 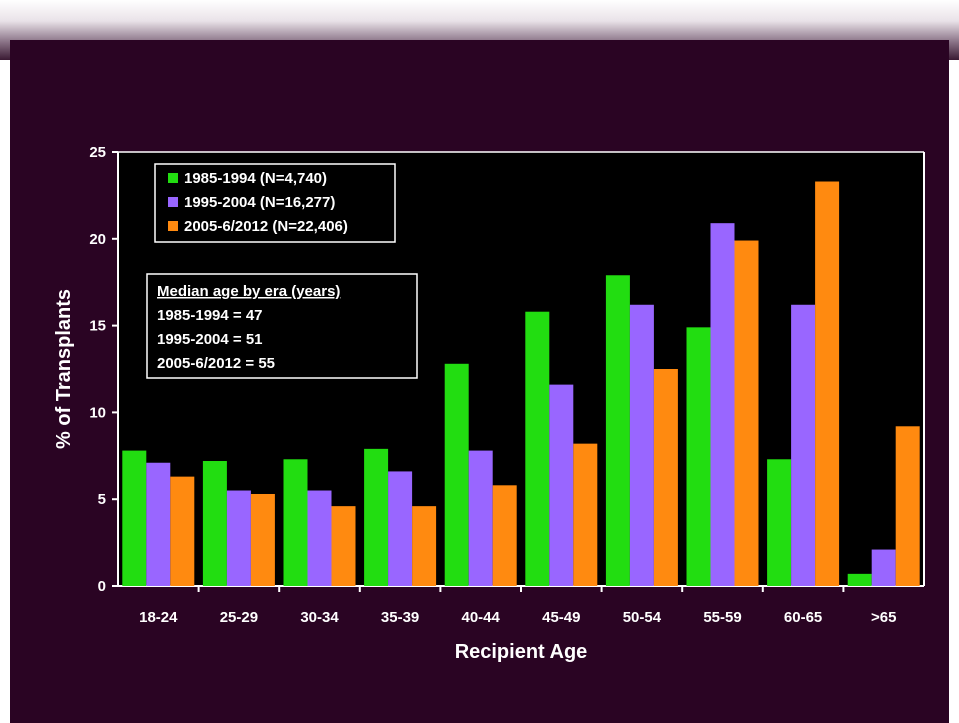 I want to click on y-tick-label: 5, so click(x=102, y=499).